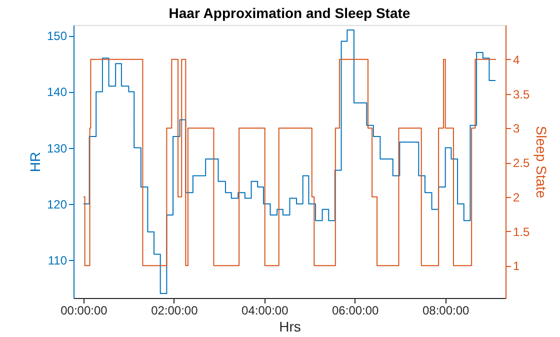 The width and height of the screenshot is (560, 337). Describe the element at coordinates (57, 148) in the screenshot. I see `y-tick-label: 130` at that location.